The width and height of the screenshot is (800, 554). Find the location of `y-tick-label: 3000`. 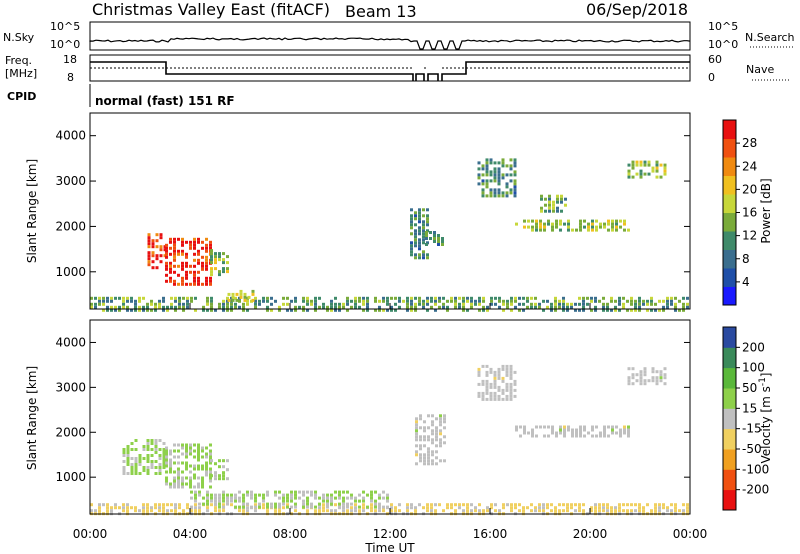

y-tick-label: 3000 is located at coordinates (70, 181).